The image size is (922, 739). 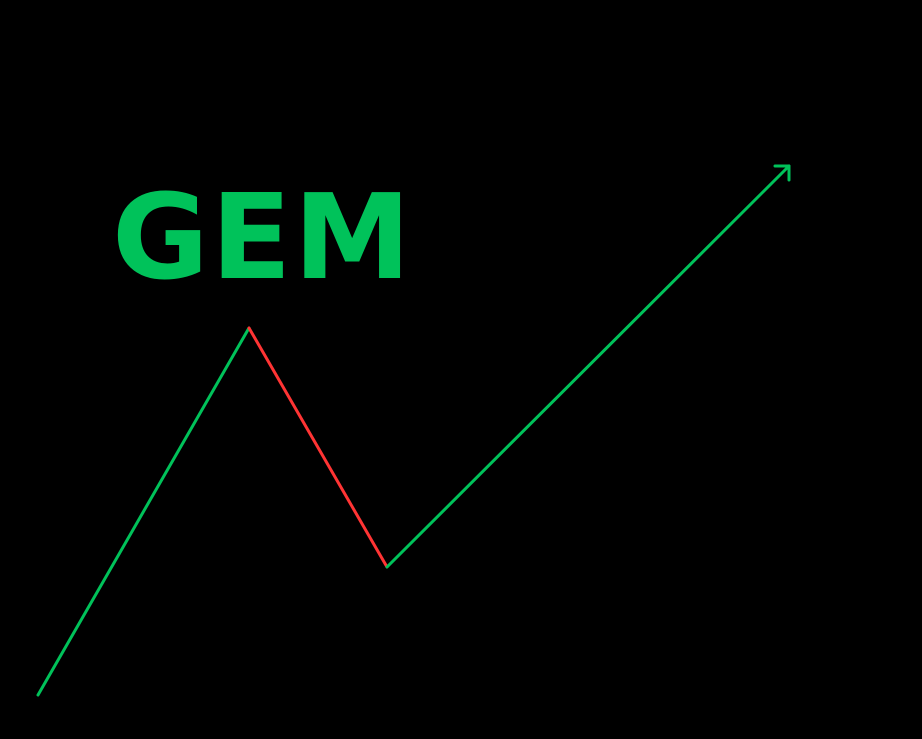 What do you see at coordinates (262, 237) in the screenshot?
I see `gem-title: GEM` at bounding box center [262, 237].